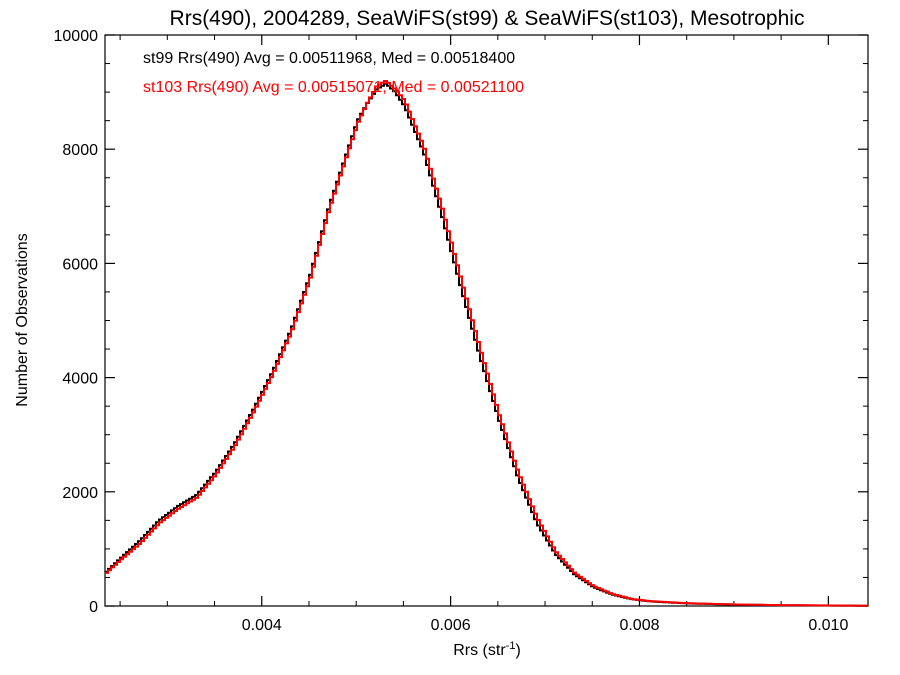 This screenshot has height=675, width=900. I want to click on x-tick-label: 0.006, so click(451, 625).